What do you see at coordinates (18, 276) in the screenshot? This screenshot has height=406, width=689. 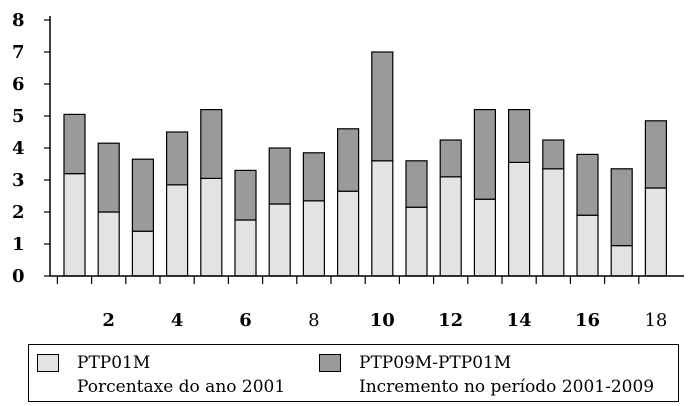 I see `y-tick-label: 0` at bounding box center [18, 276].